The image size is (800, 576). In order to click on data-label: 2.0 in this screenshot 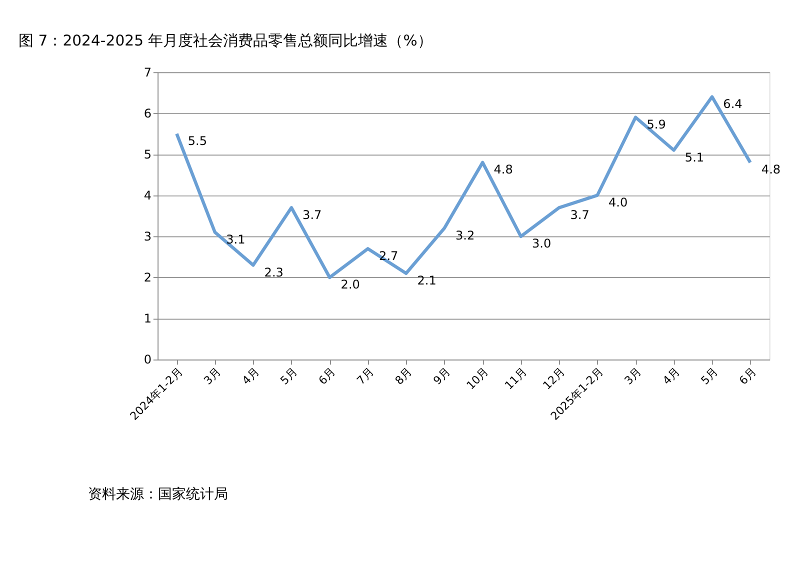, I will do `click(350, 285)`.